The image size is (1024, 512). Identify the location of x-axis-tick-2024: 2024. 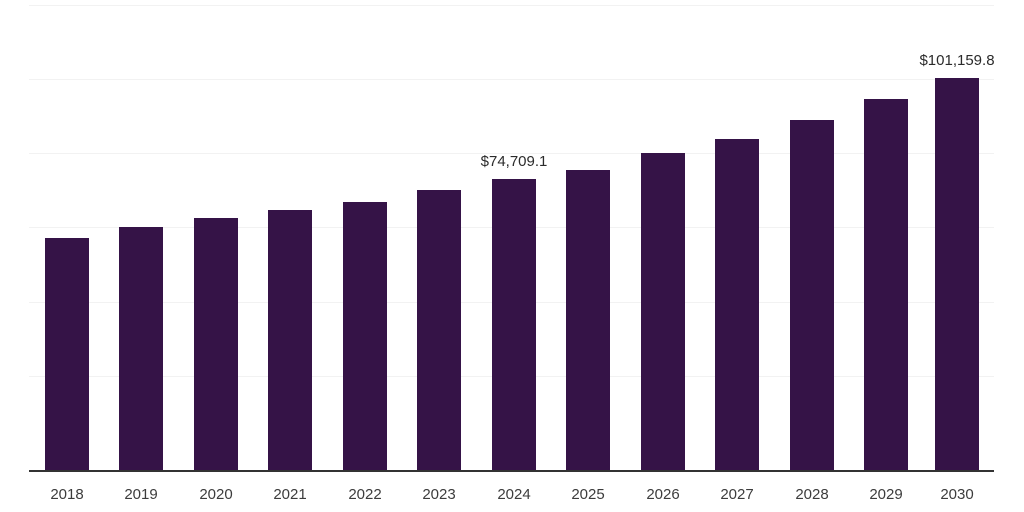
(514, 494).